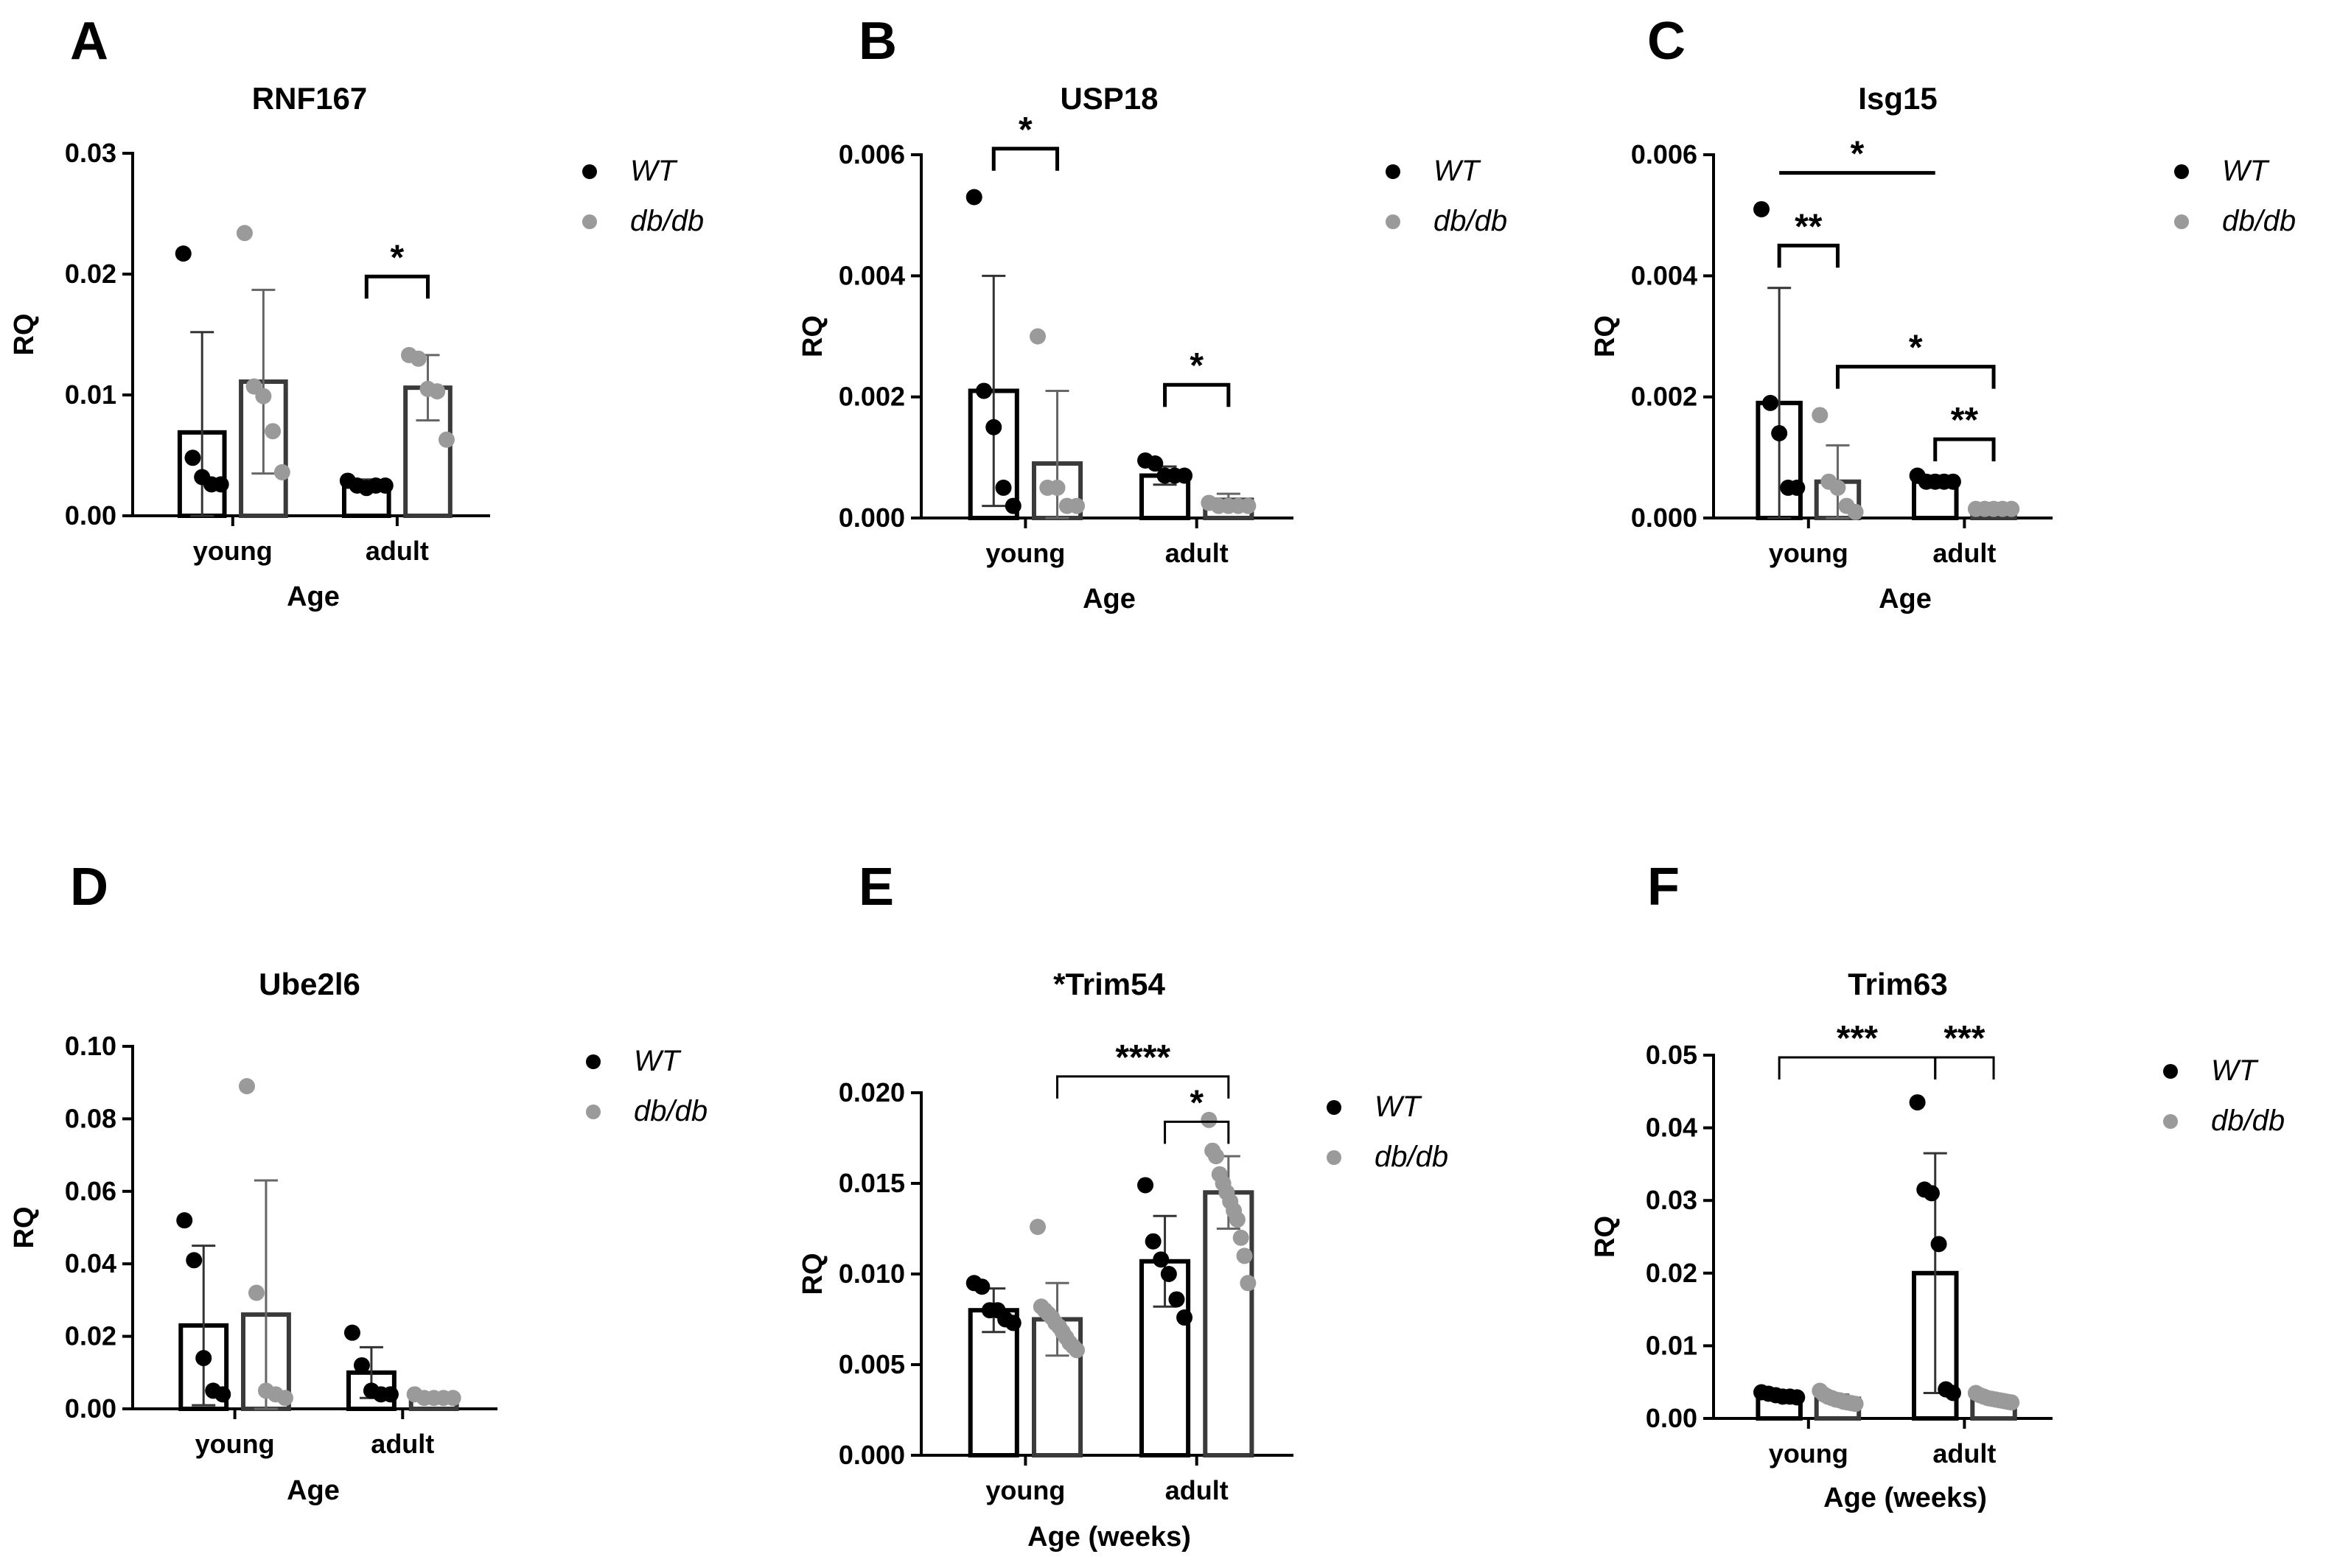 The height and width of the screenshot is (1568, 2326). Describe the element at coordinates (872, 1183) in the screenshot. I see `y-tick-label: 0.015` at that location.